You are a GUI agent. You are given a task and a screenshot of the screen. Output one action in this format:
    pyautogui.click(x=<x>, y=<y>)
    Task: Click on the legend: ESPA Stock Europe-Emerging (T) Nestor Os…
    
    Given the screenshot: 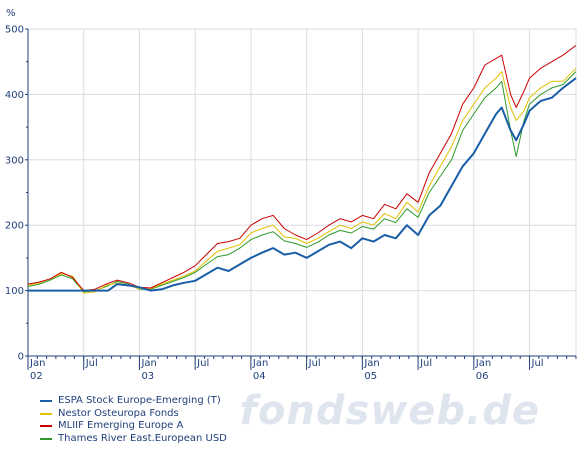 What is the action you would take?
    pyautogui.click(x=133, y=420)
    